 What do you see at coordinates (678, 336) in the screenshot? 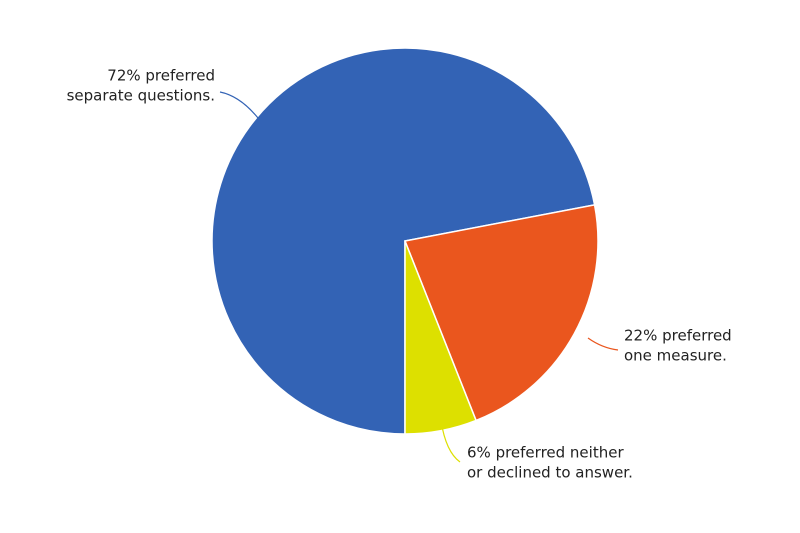
I see `slice-label: 22% preferred` at bounding box center [678, 336].